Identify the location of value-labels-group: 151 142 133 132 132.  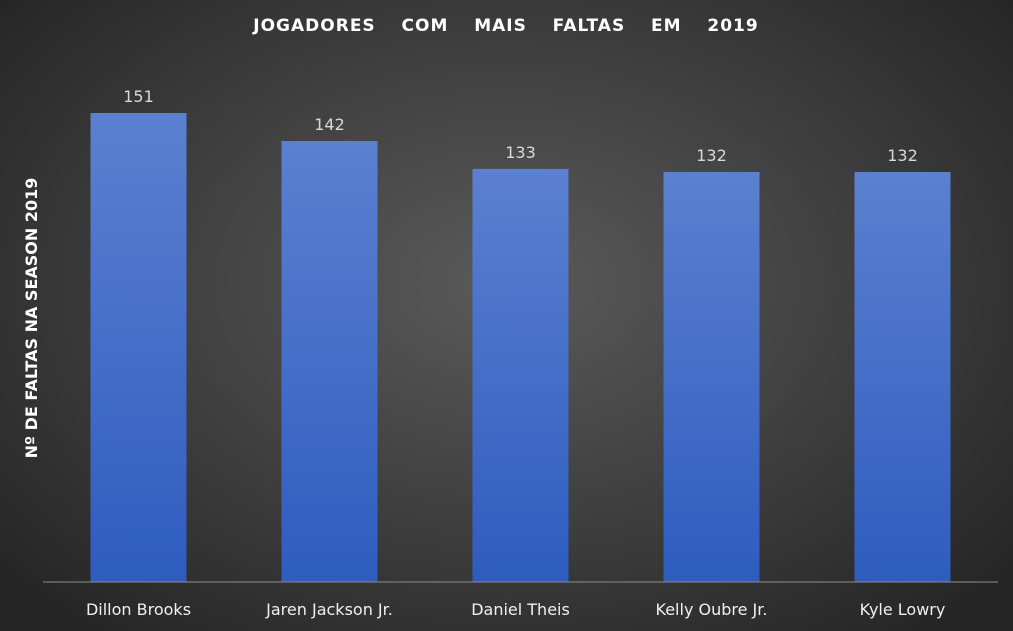
(520, 126).